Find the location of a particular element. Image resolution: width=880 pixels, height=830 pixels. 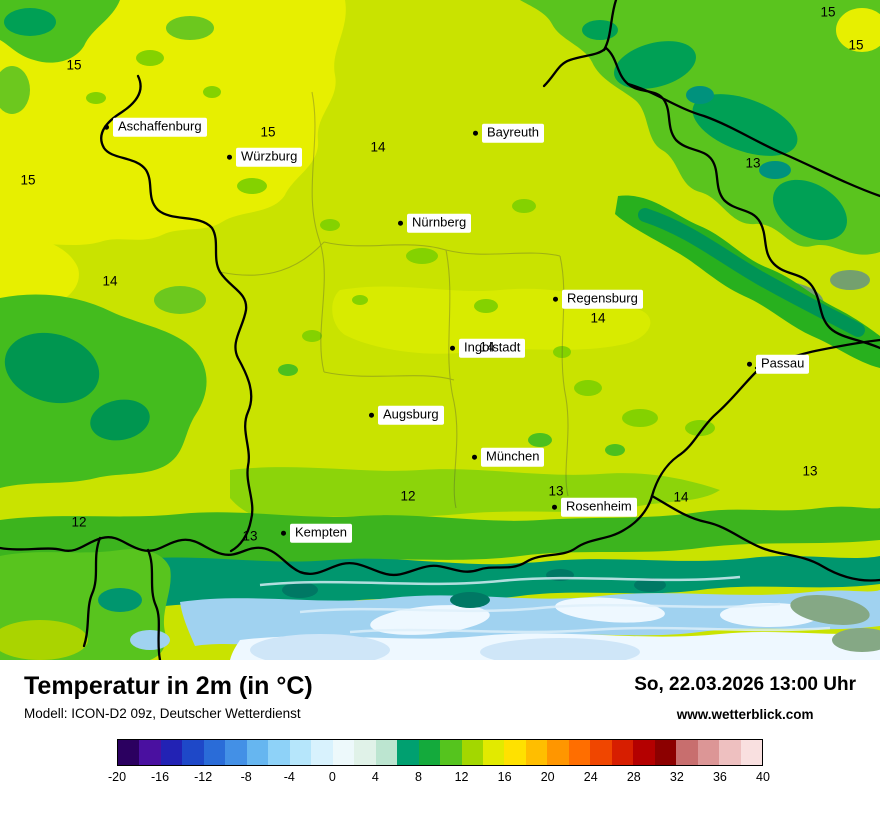

legend-tick-label: 16 is located at coordinates (504, 777).